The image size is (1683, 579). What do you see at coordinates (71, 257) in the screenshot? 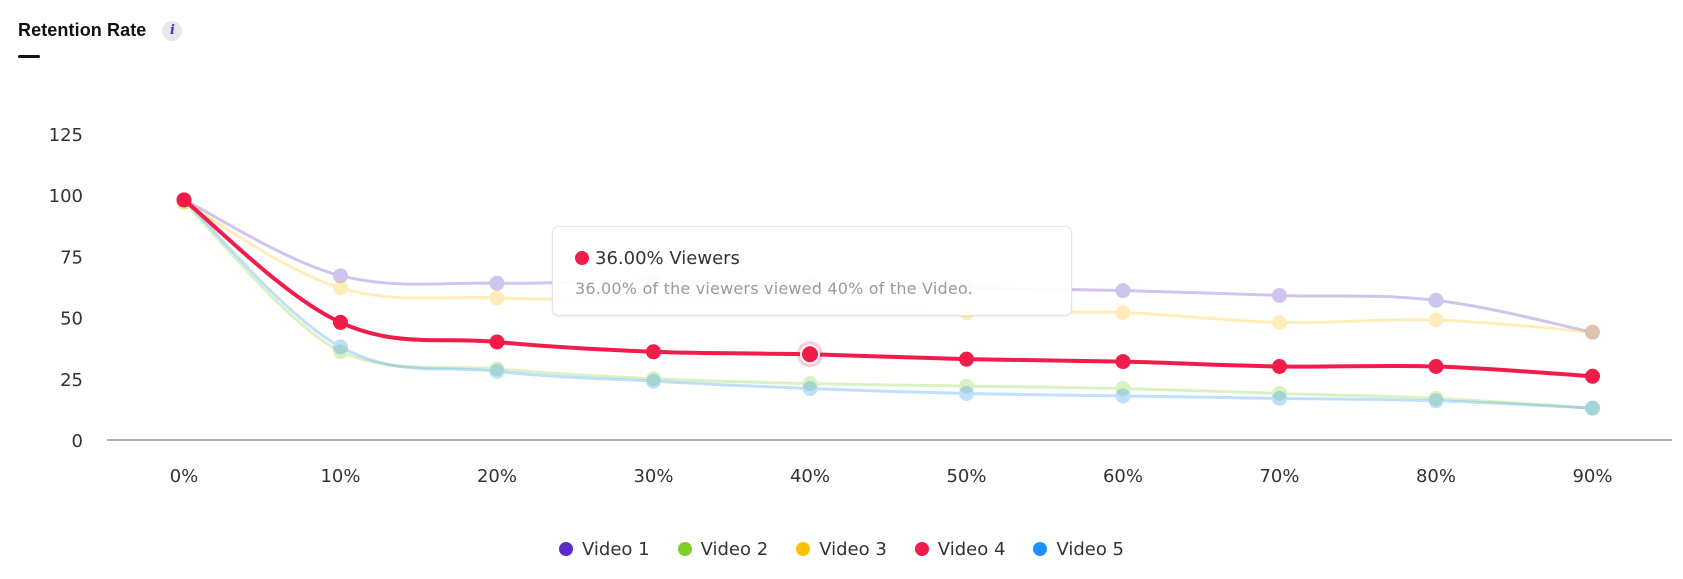
I see `y-tick-label: 75` at bounding box center [71, 257].